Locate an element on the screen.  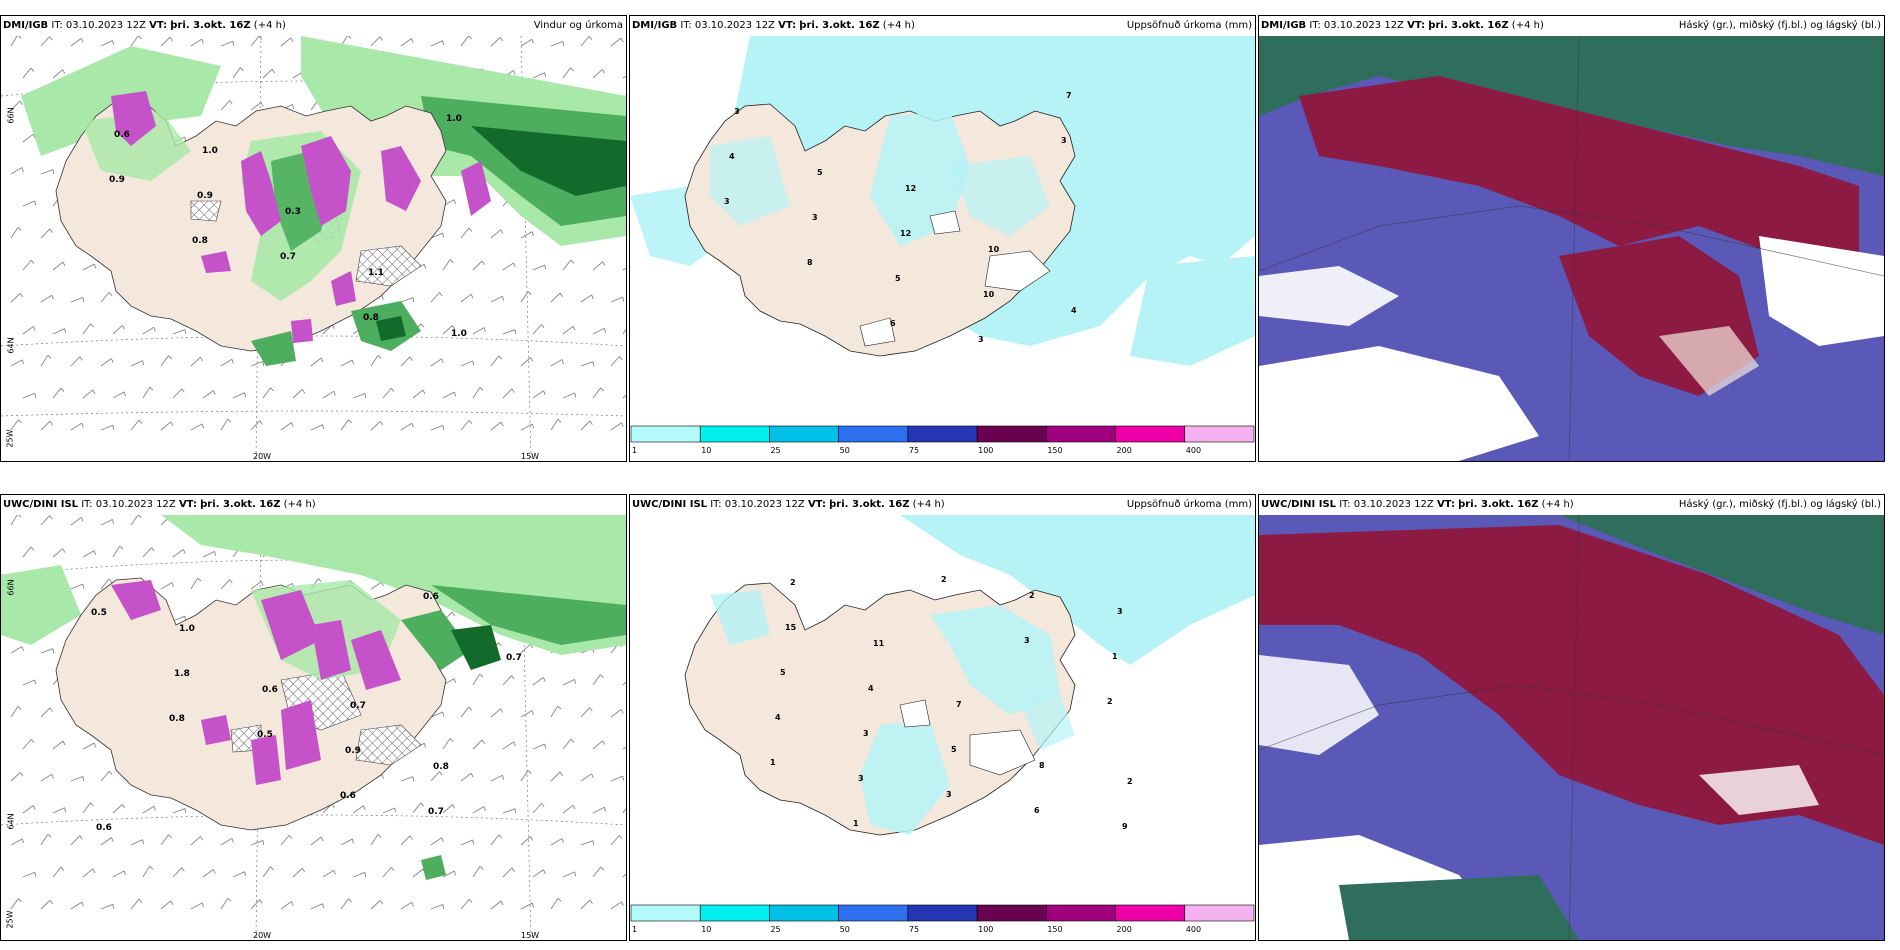
colorbar-tick-label: 100 is located at coordinates (985, 929).